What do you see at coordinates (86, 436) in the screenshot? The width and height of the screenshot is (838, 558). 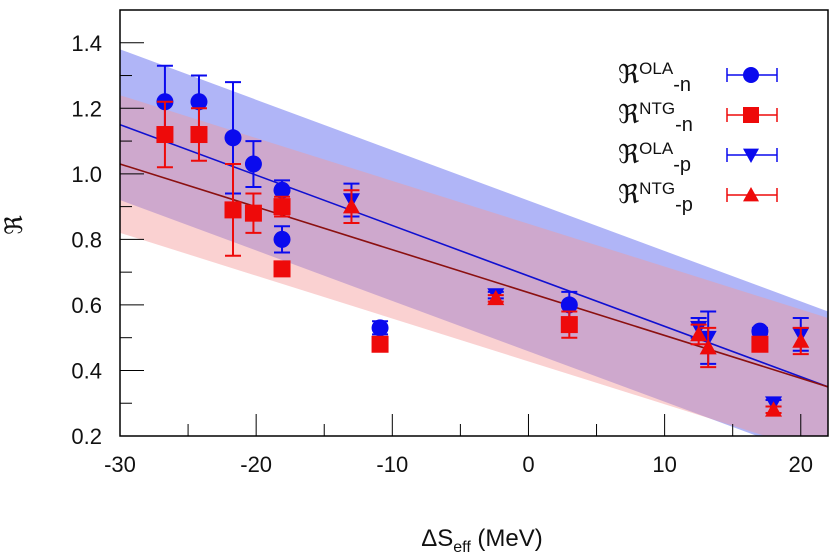 I see `y-tick-label: 0.2` at bounding box center [86, 436].